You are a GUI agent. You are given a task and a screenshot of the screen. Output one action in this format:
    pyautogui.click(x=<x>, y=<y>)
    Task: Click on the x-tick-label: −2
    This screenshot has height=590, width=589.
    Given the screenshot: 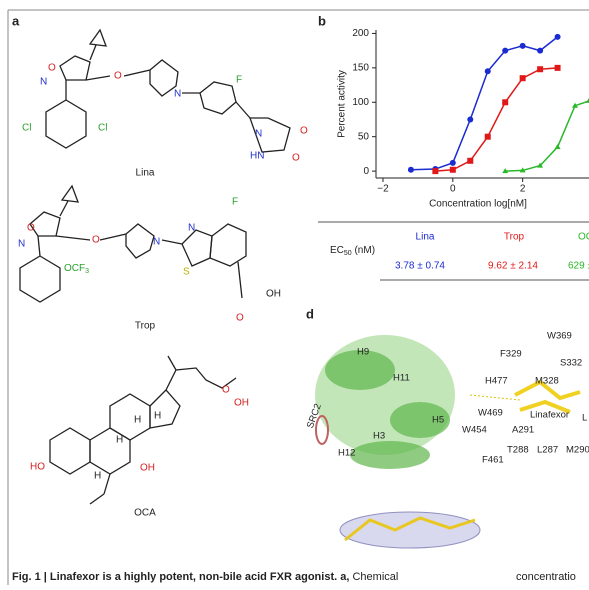 What is the action you would take?
    pyautogui.click(x=383, y=189)
    